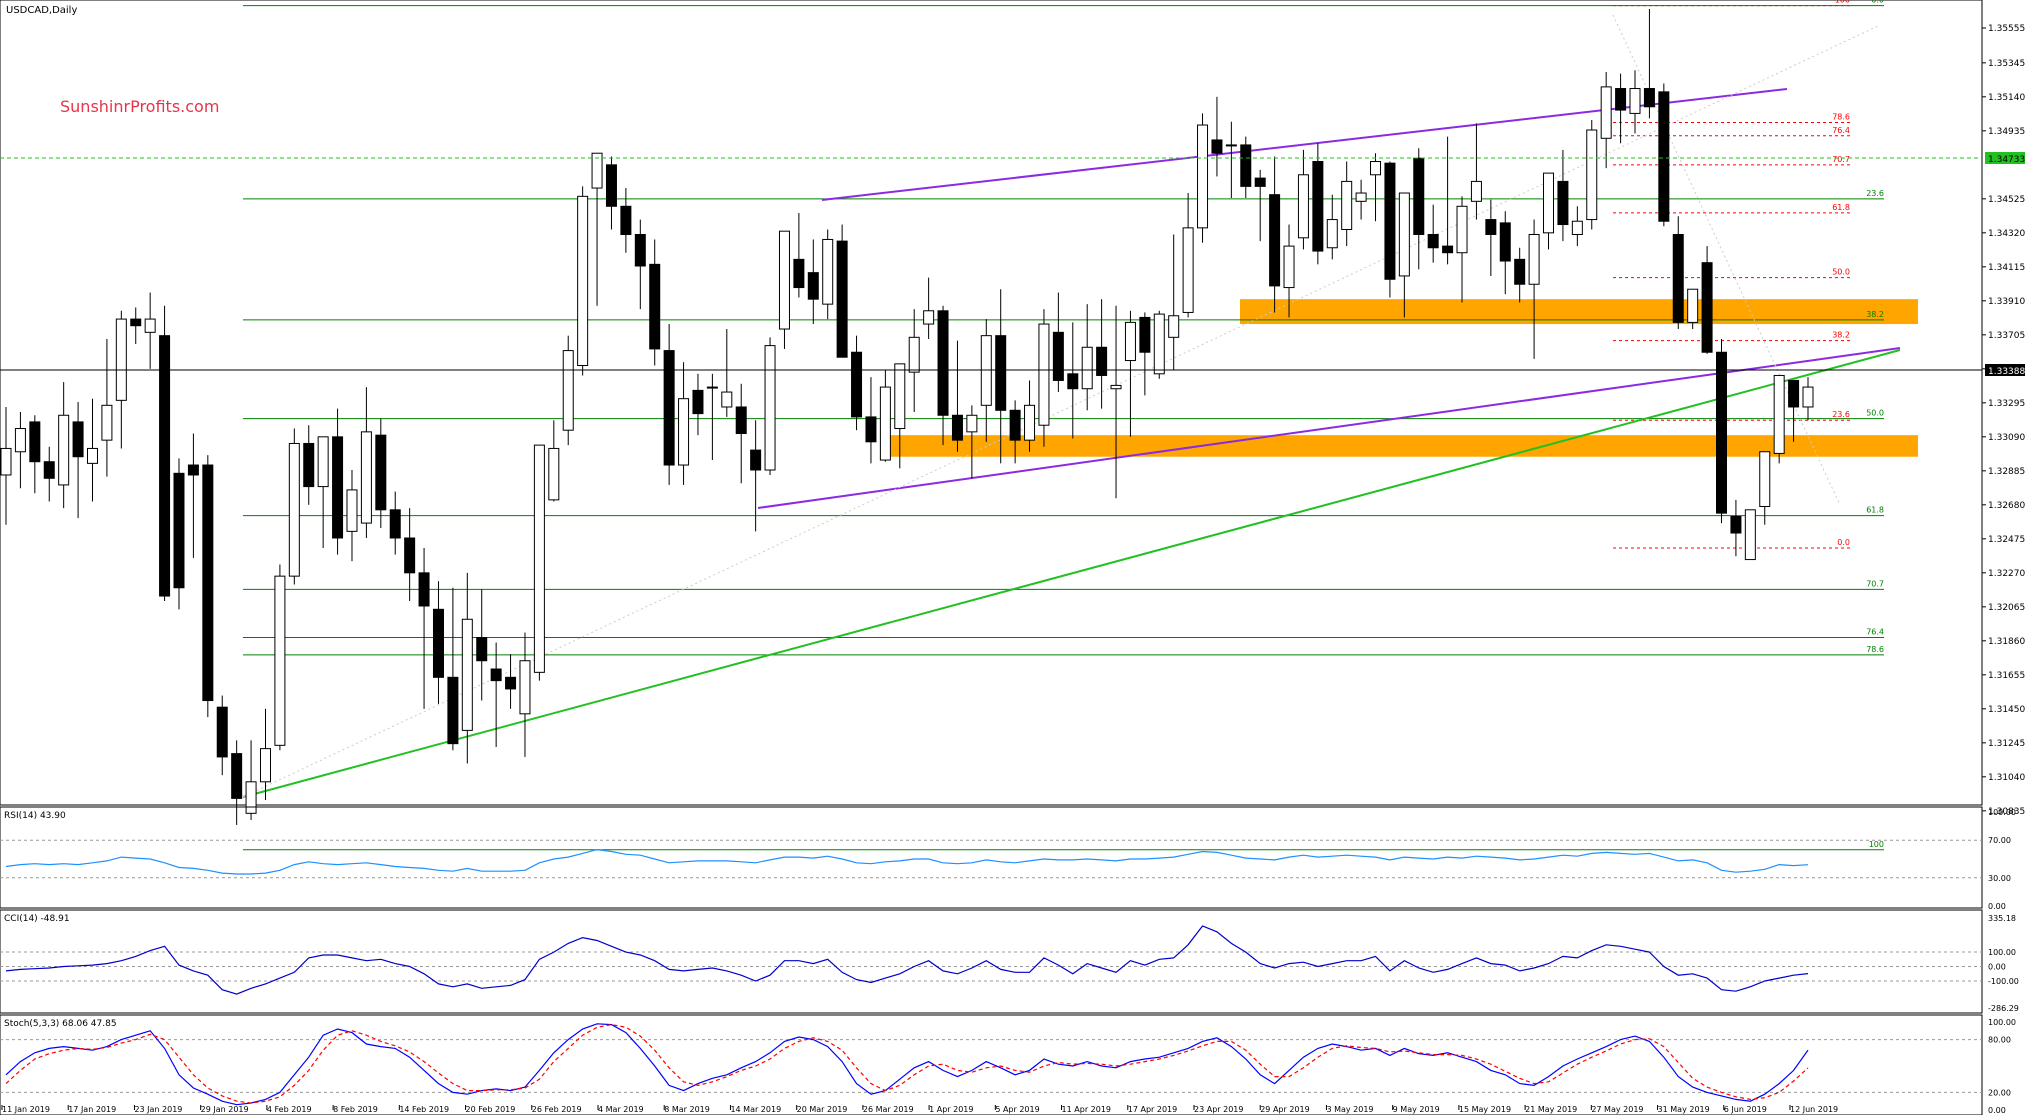  Describe the element at coordinates (289, 1109) in the screenshot. I see `x-tick-label: 4 Feb 2019` at that location.